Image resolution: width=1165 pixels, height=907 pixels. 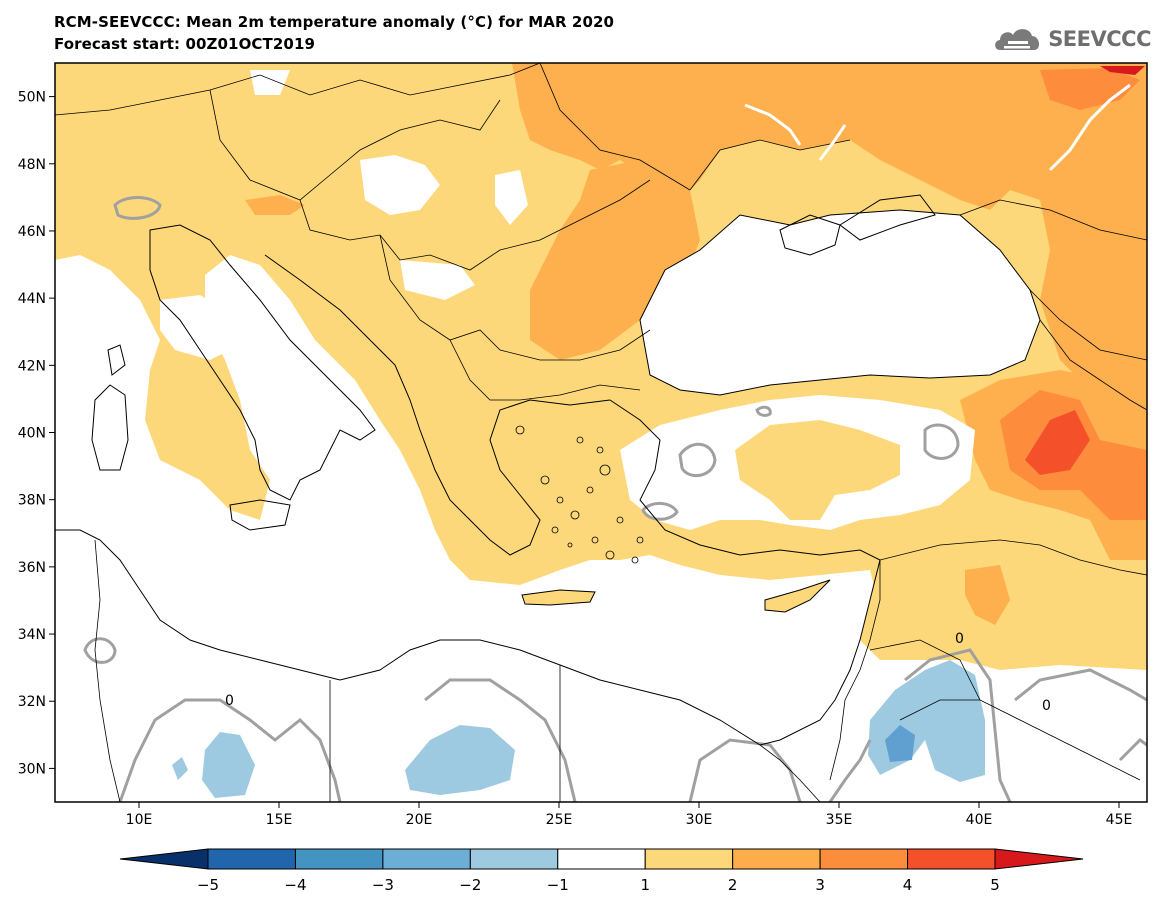 I want to click on aegean-islands, so click(x=579, y=494).